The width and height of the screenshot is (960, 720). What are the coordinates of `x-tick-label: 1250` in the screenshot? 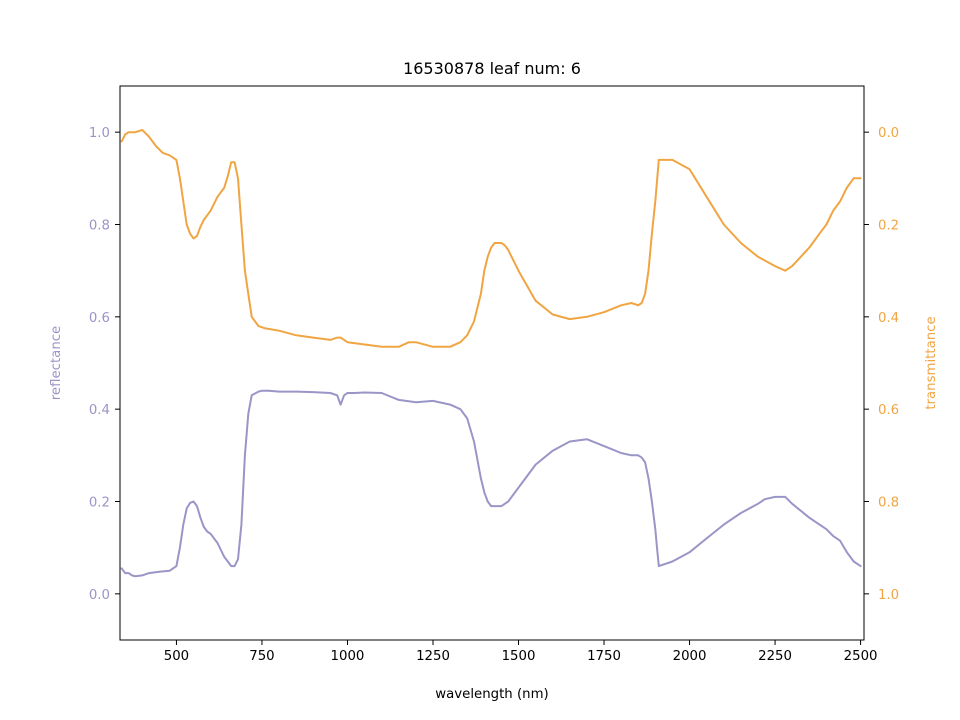 It's located at (433, 656).